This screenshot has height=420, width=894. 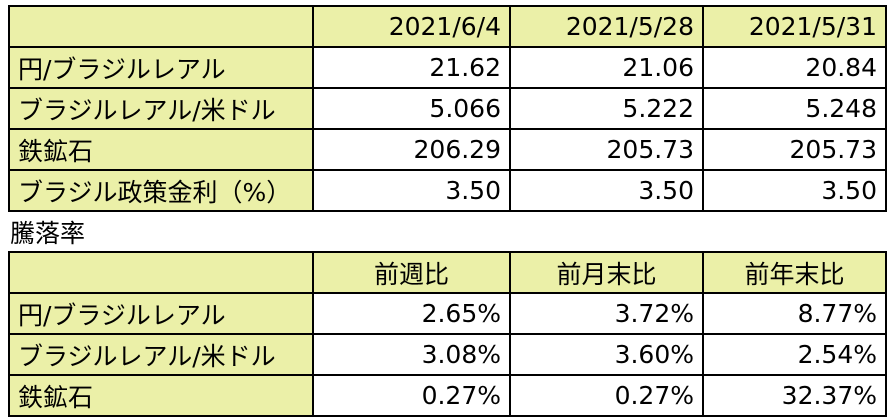 I want to click on value-cell: 32.37%, so click(x=794, y=395).